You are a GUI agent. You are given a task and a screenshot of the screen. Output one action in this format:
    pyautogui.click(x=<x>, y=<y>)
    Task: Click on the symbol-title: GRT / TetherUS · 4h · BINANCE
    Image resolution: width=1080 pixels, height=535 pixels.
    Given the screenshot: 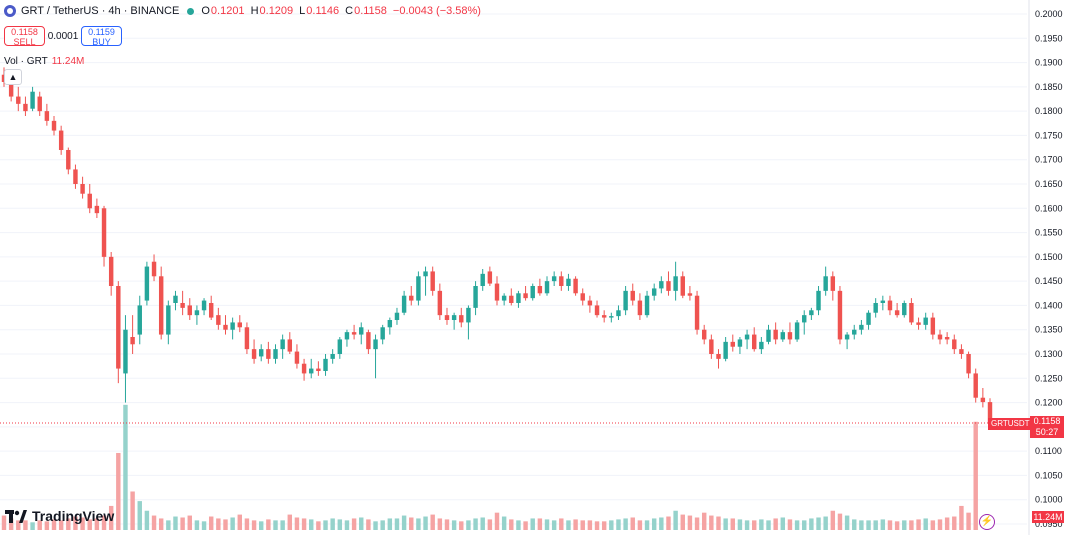 What is the action you would take?
    pyautogui.click(x=100, y=11)
    